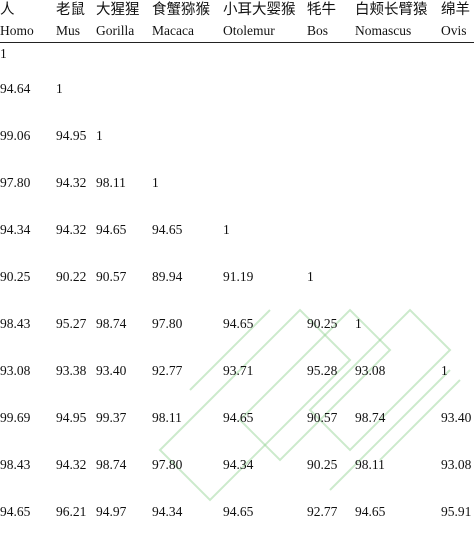 This screenshot has height=535, width=474. Describe the element at coordinates (398, 31) in the screenshot. I see `column-header-latin: Nomascus` at that location.